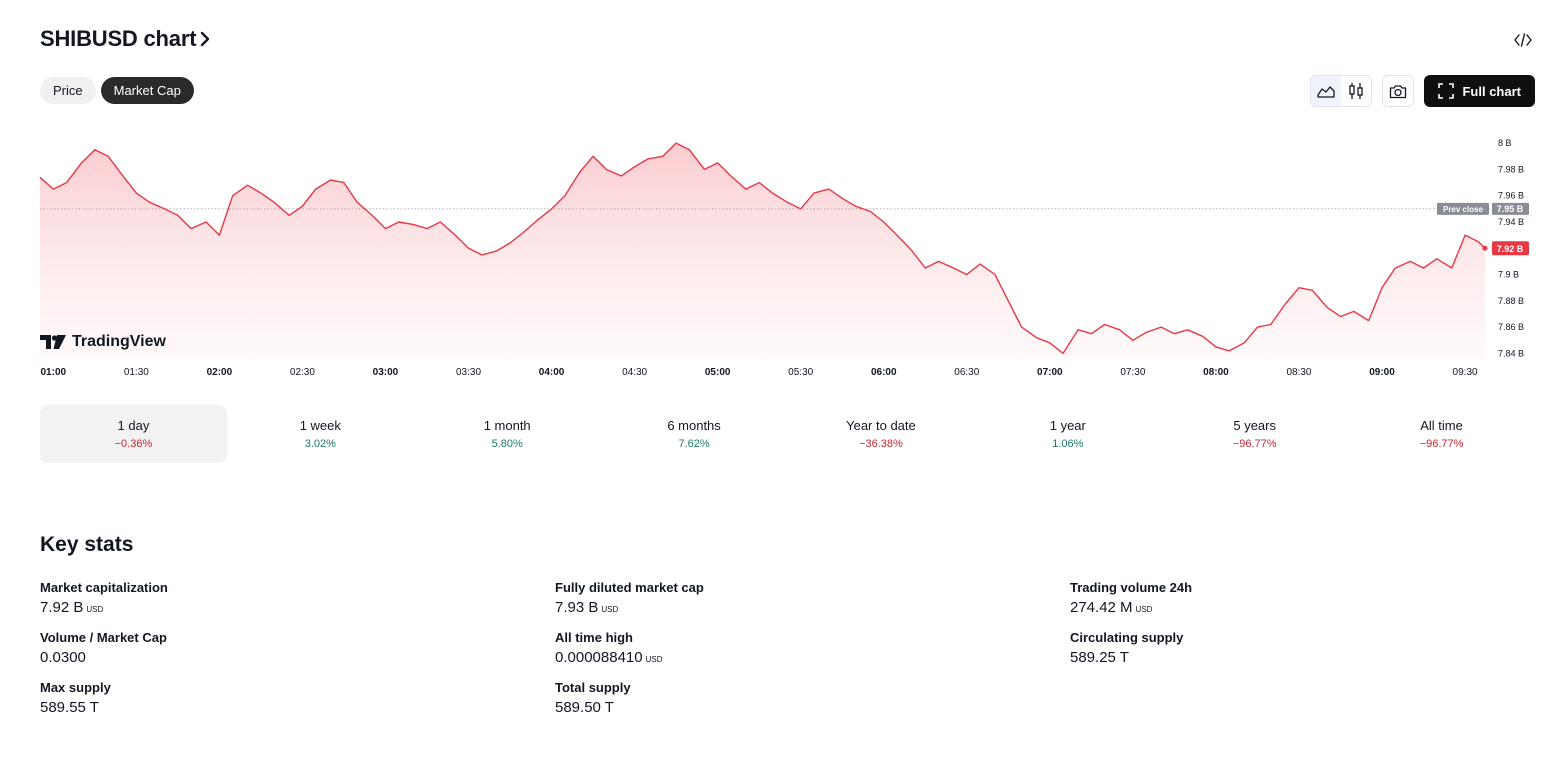  I want to click on current-price-label: 7.92 B, so click(1510, 249).